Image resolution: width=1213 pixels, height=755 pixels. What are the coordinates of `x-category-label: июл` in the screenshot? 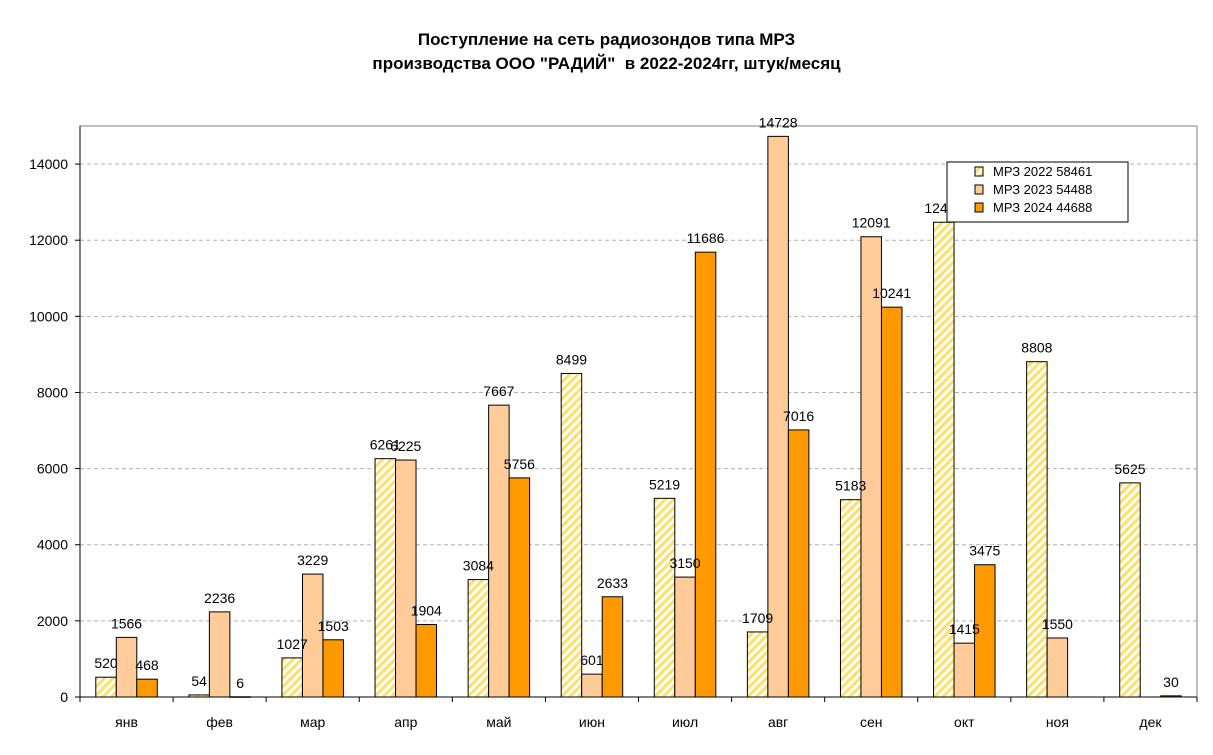 It's located at (685, 722).